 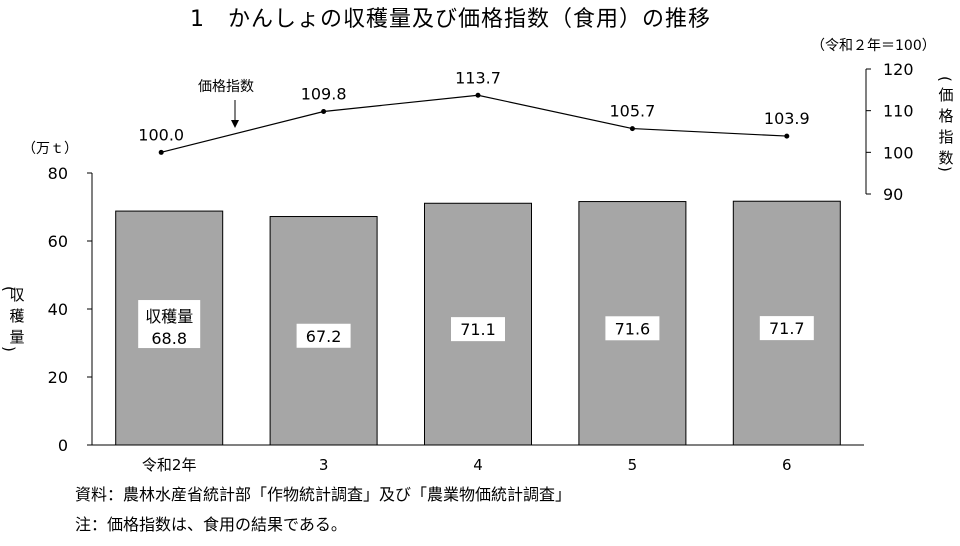 I want to click on annotation-arrow-head, so click(x=235, y=124).